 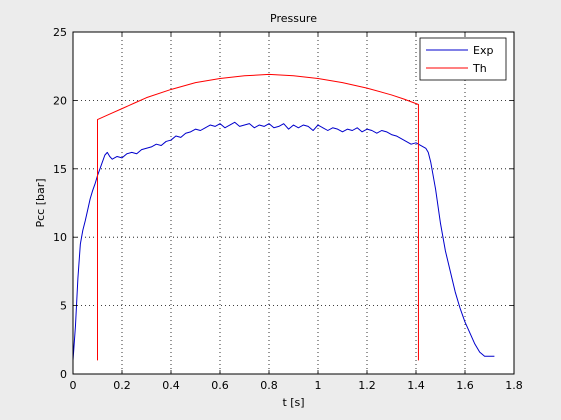 What do you see at coordinates (60, 169) in the screenshot?
I see `y-tick-label: 15` at bounding box center [60, 169].